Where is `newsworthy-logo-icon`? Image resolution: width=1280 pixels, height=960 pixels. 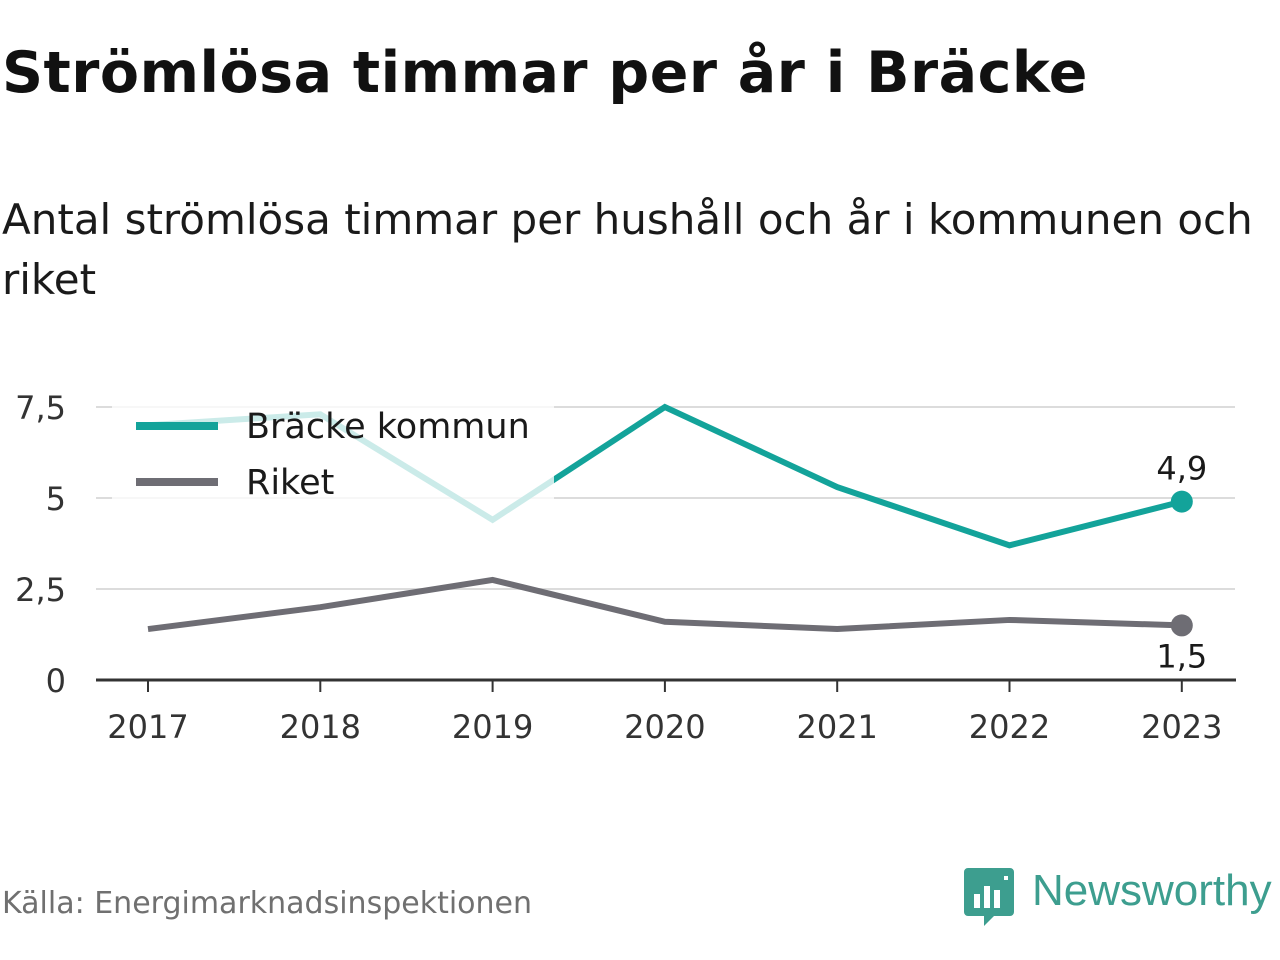 newsworthy-logo-icon is located at coordinates (989, 897).